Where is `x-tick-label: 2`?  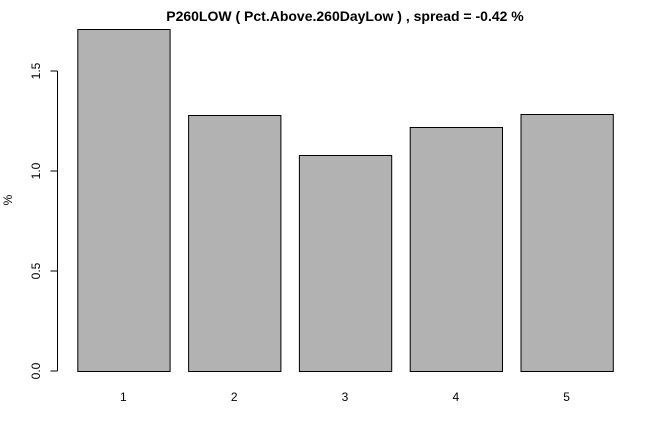 x-tick-label: 2 is located at coordinates (234, 397).